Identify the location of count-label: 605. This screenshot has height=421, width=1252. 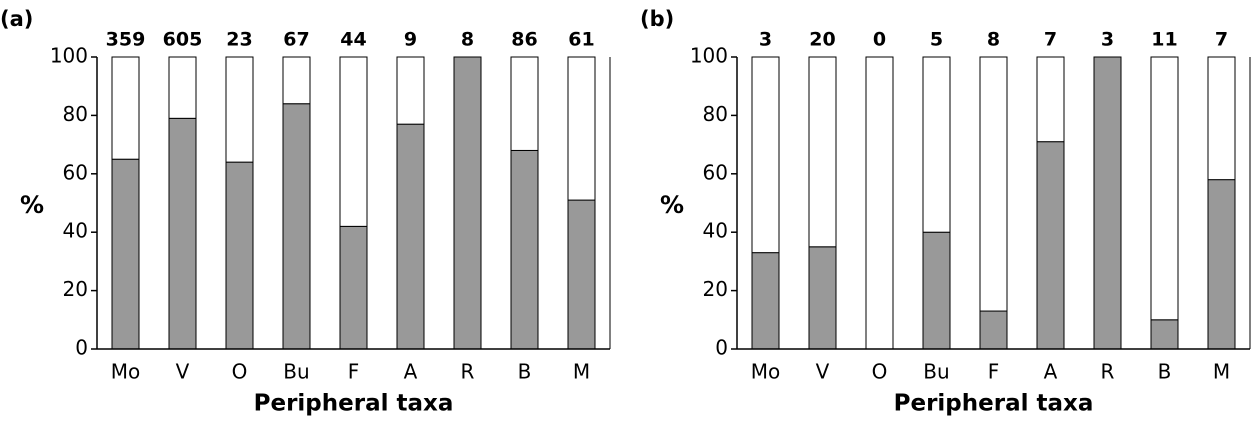
(183, 40).